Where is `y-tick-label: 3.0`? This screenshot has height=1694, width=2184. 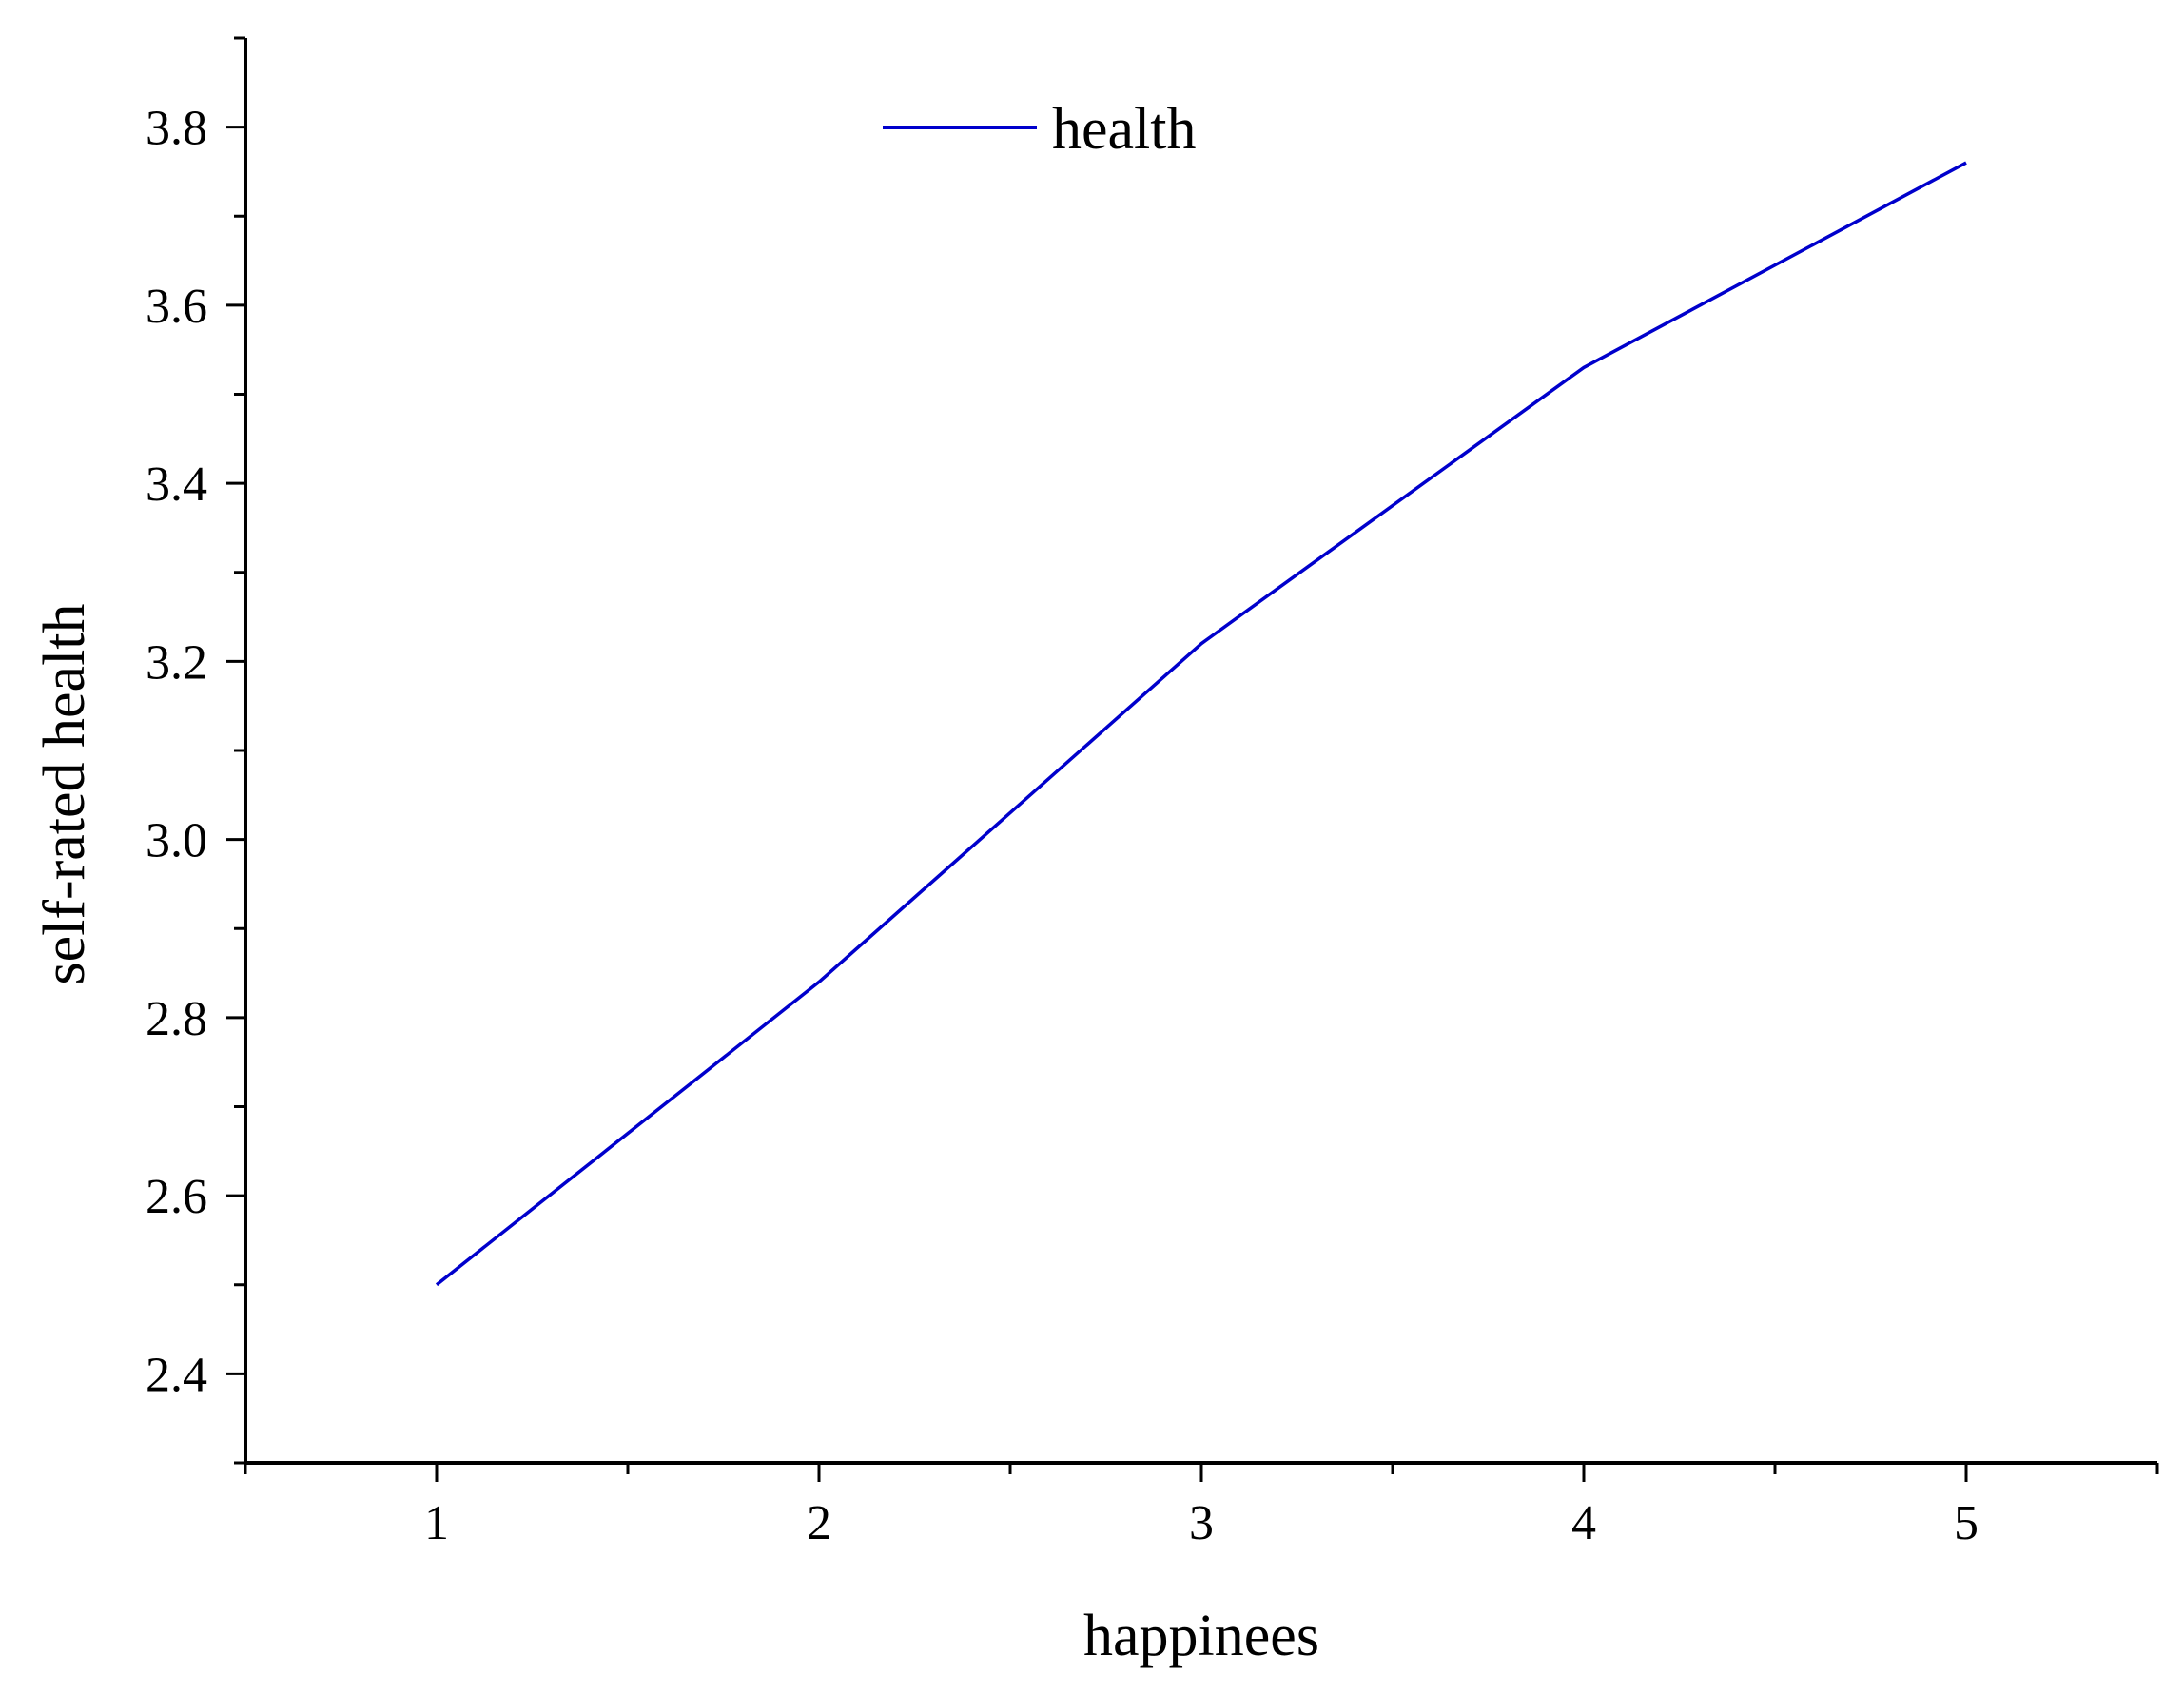
y-tick-label: 3.0 is located at coordinates (176, 841).